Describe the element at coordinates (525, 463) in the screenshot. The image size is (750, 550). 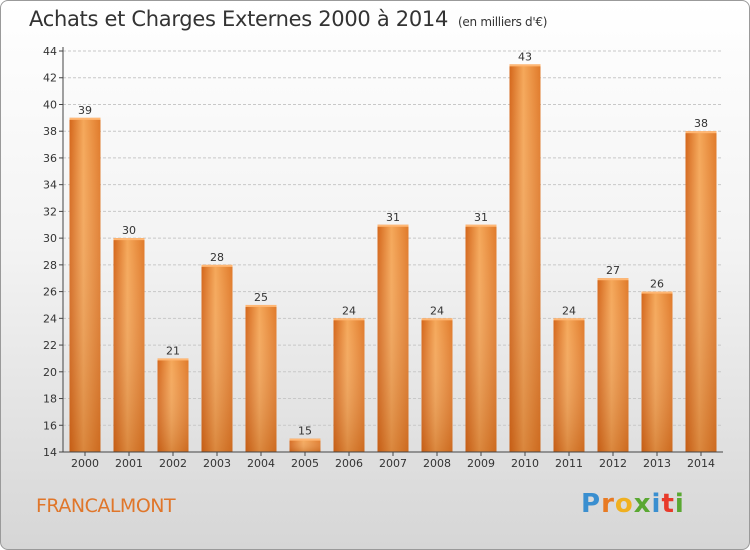
I see `x-tick-label: 2010` at that location.